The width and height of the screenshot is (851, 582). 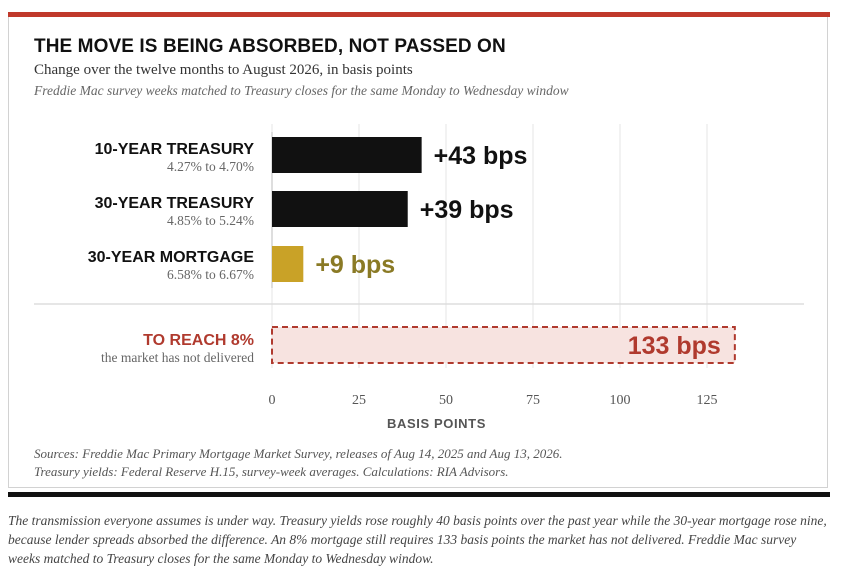 What do you see at coordinates (175, 149) in the screenshot?
I see `category-label: 10-YEAR TREASURY` at bounding box center [175, 149].